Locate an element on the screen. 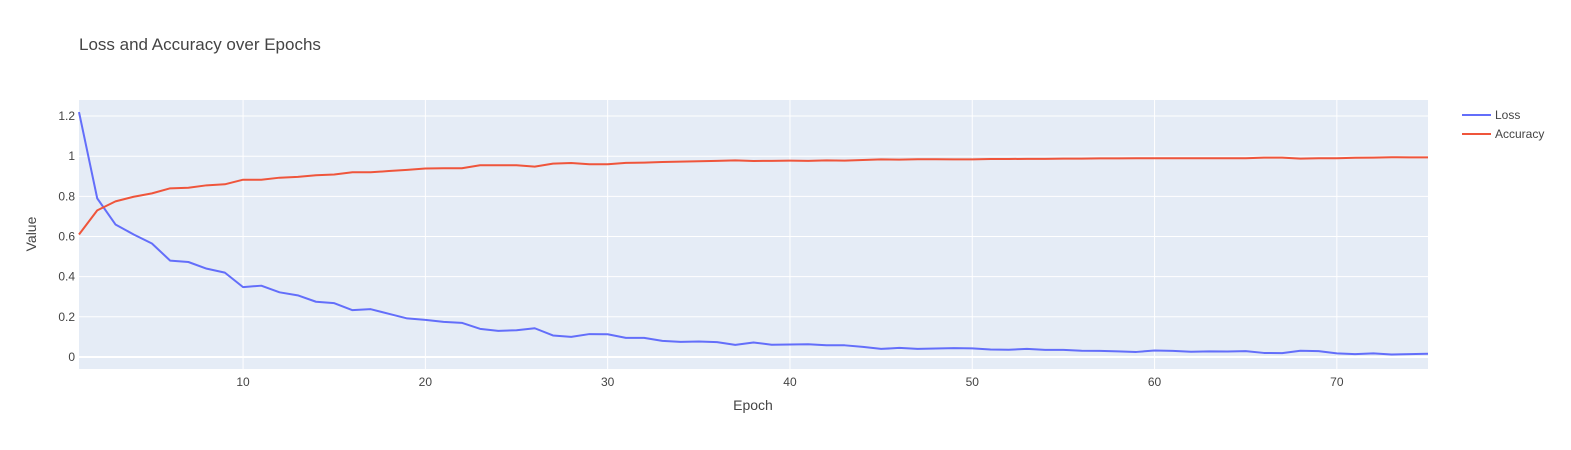 Image resolution: width=1571 pixels, height=450 pixels. y-tick-label: 0.2 is located at coordinates (66, 317).